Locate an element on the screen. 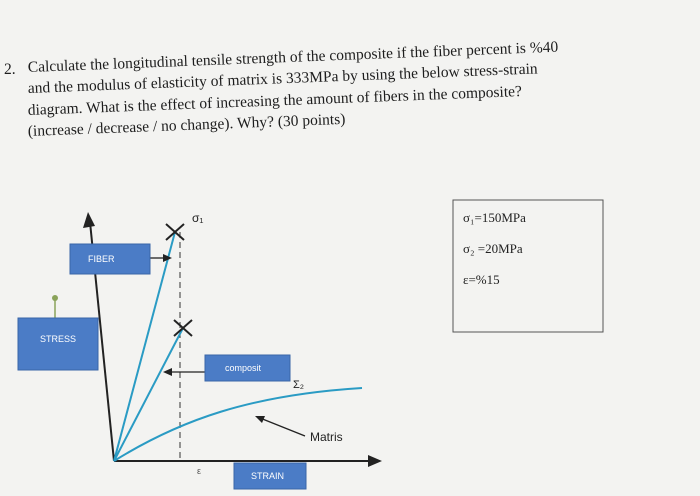 Image resolution: width=700 pixels, height=496 pixels. strain-box is located at coordinates (270, 476).